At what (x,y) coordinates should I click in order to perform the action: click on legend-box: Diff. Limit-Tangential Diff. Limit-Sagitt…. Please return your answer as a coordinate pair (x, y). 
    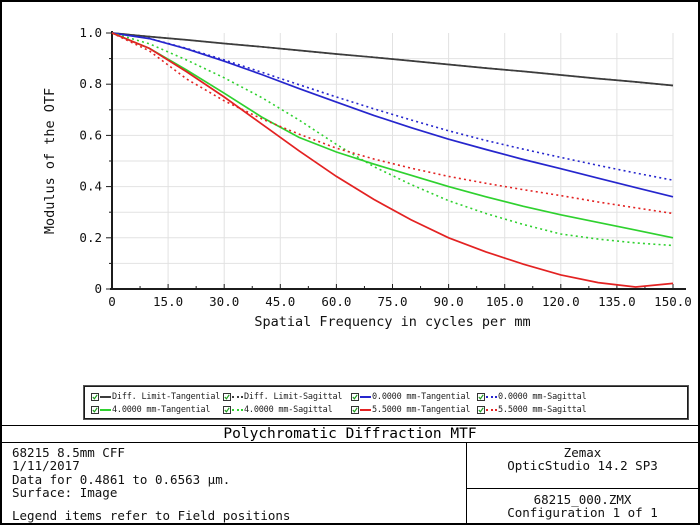
    Looking at the image, I should click on (386, 402).